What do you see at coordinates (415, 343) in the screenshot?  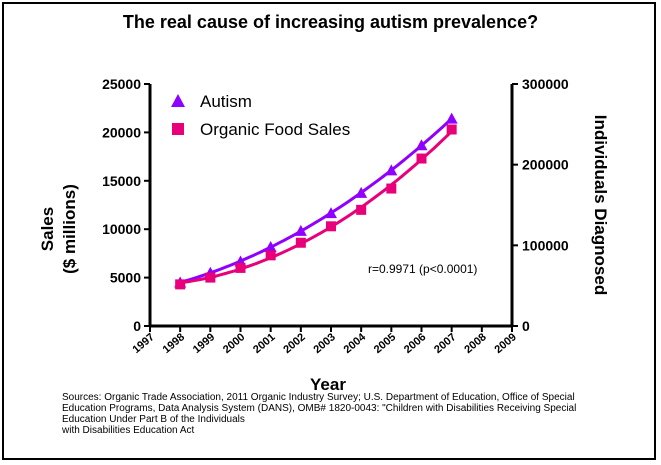 I see `x-tick-label: 2006` at bounding box center [415, 343].